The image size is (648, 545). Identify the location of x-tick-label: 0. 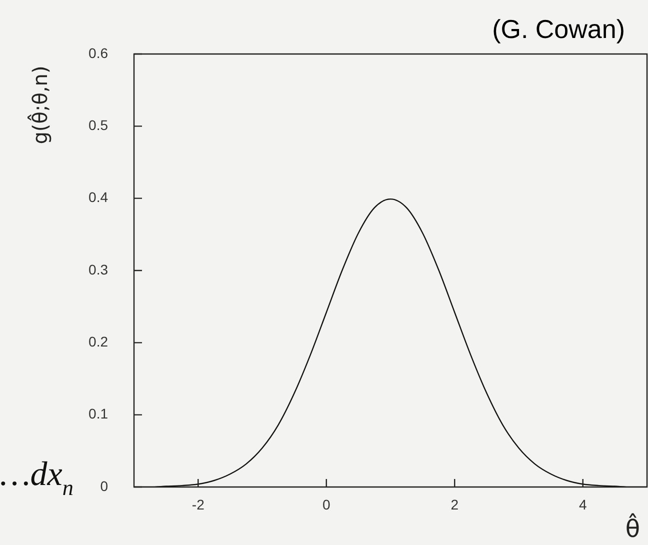
(326, 504).